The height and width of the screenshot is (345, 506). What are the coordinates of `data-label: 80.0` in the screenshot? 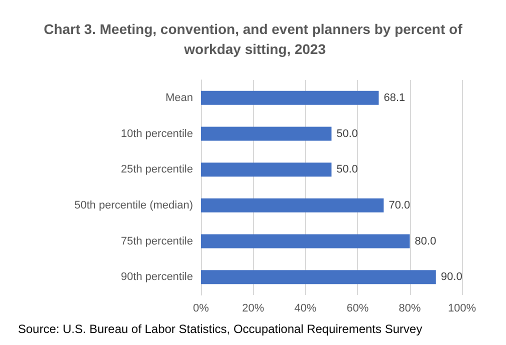 It's located at (425, 241).